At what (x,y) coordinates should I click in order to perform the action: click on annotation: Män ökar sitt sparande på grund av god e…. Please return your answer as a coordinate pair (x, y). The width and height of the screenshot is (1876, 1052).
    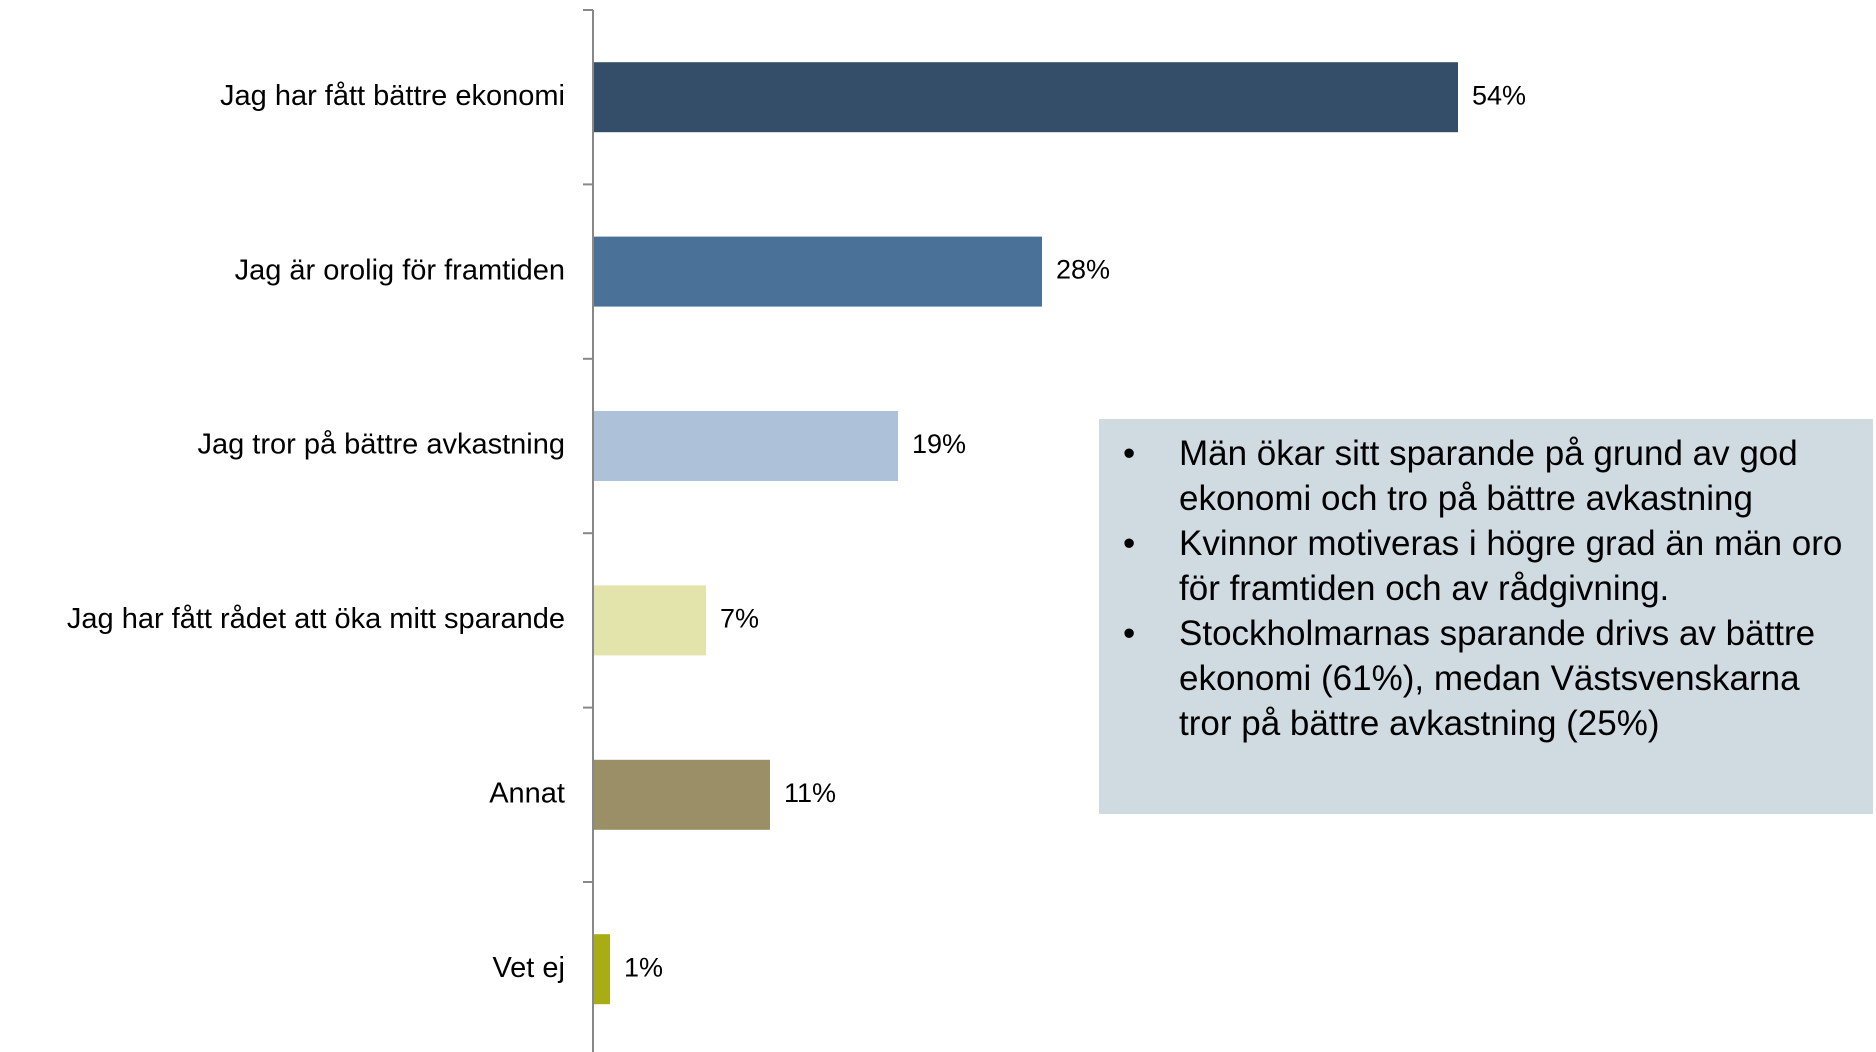
    Looking at the image, I should click on (1488, 476).